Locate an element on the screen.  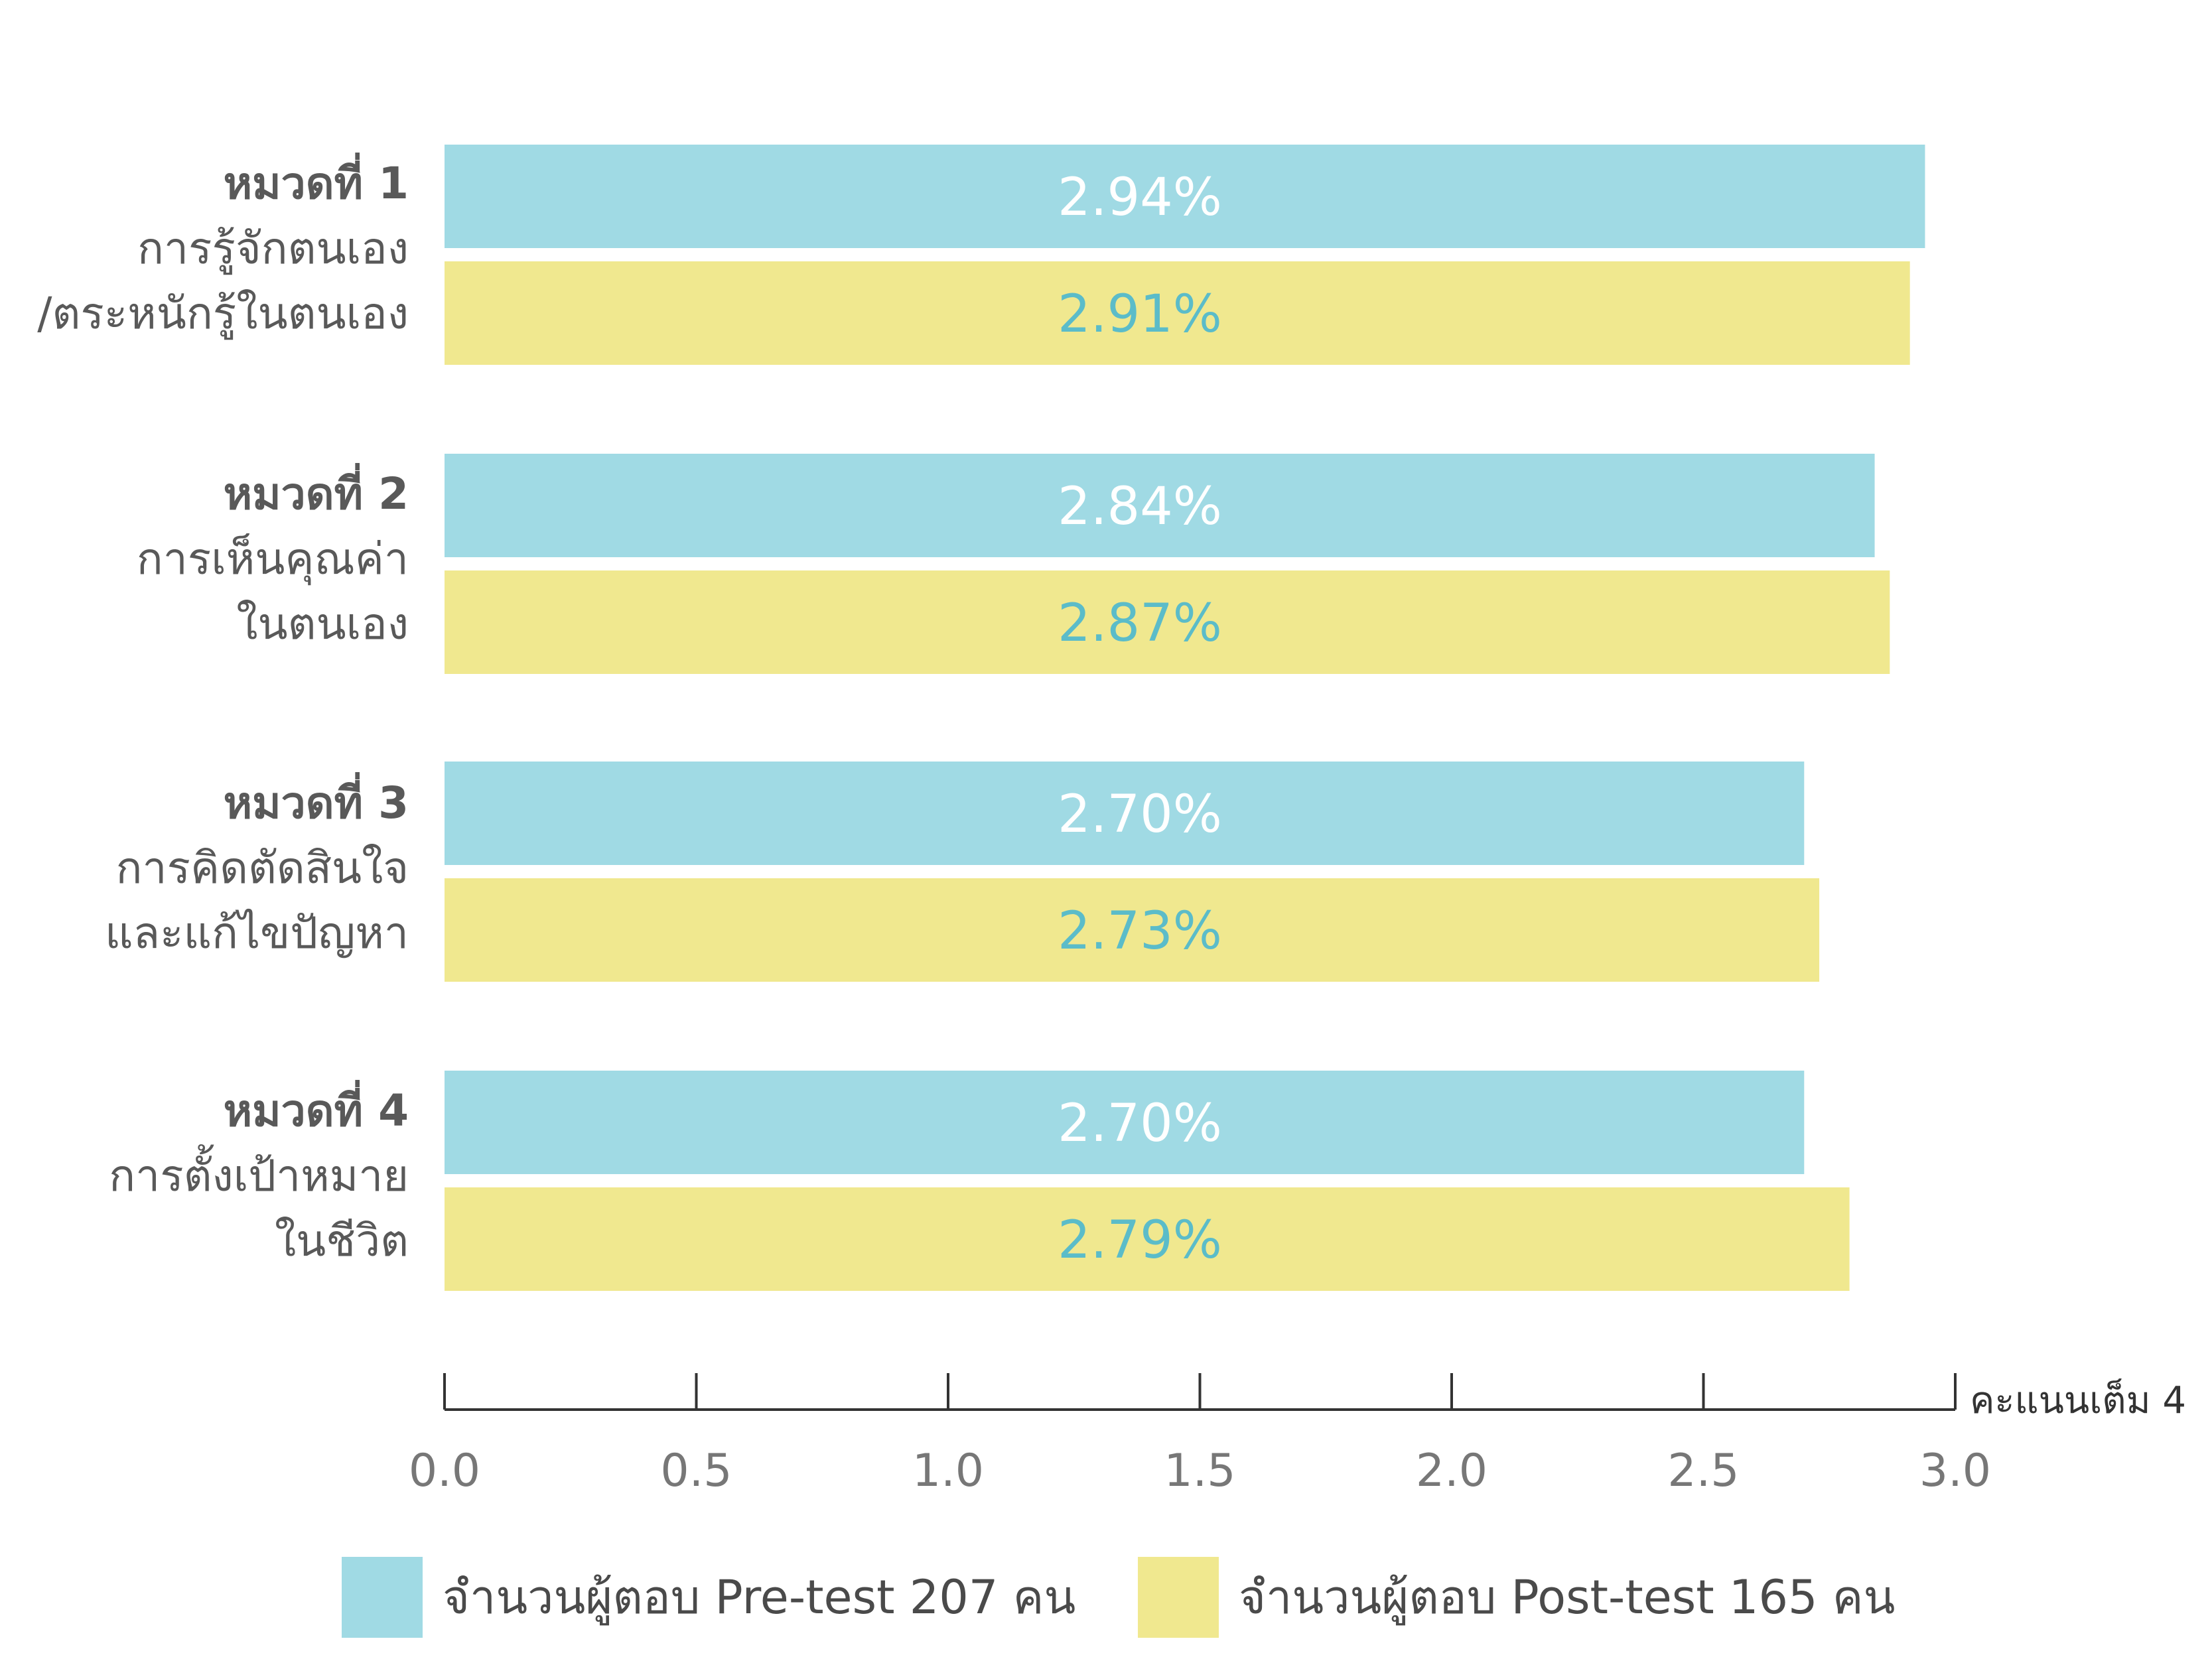
category-title-3: หมวดที่ 3 is located at coordinates (316, 803).